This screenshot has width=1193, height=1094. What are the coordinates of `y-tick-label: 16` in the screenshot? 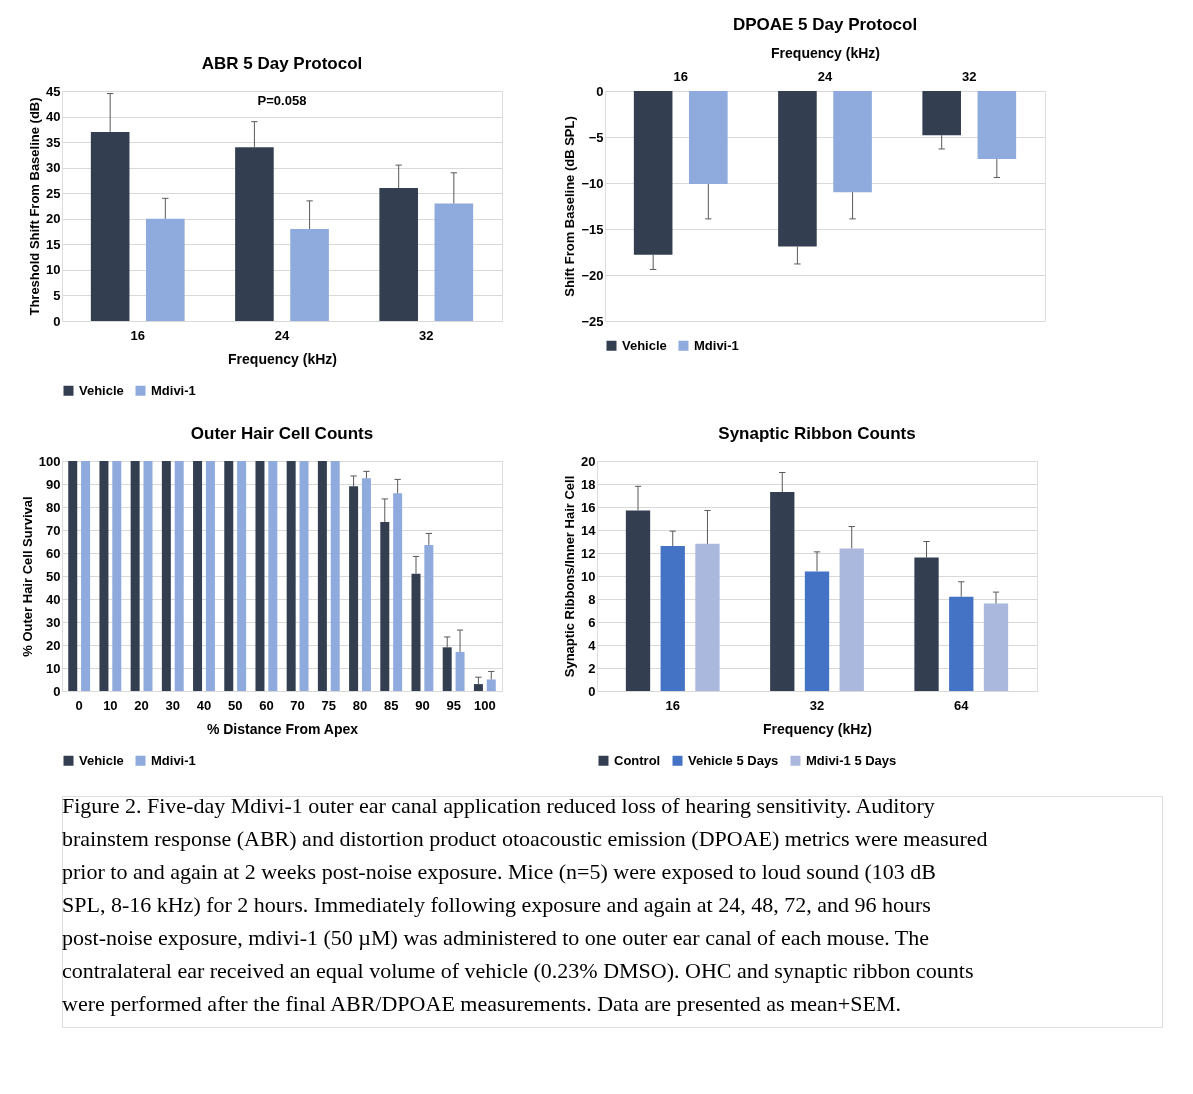 It's located at (588, 507).